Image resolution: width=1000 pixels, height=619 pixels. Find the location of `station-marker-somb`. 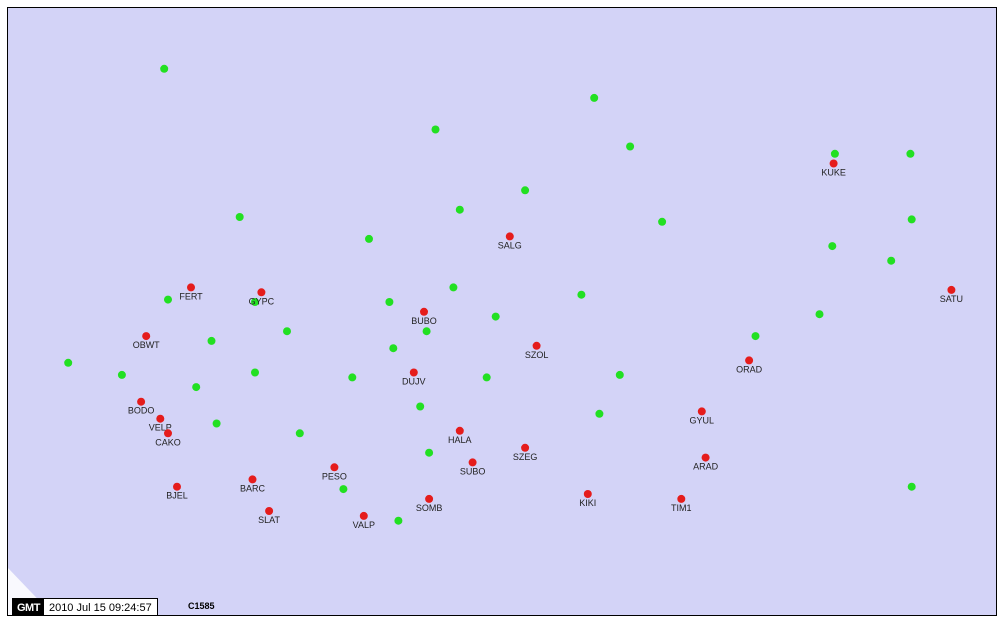

station-marker-somb is located at coordinates (429, 498).